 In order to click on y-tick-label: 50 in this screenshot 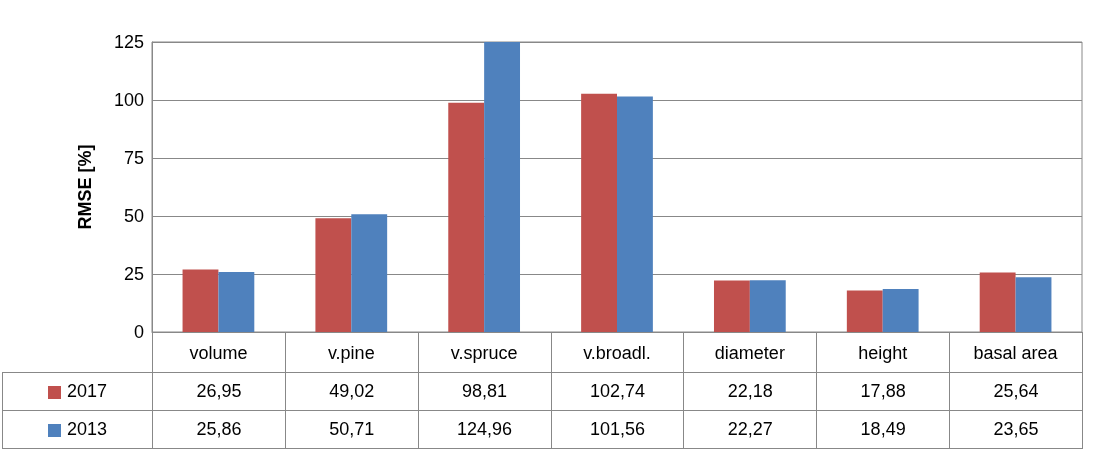, I will do `click(133, 216)`.